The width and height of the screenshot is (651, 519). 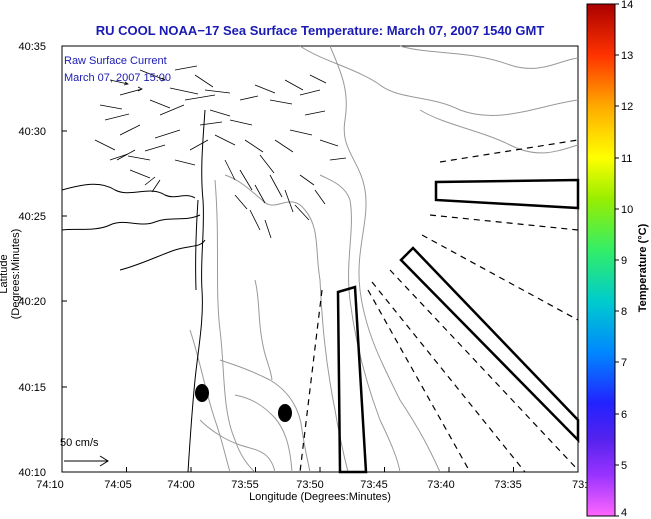 What do you see at coordinates (310, 485) in the screenshot?
I see `x-tick-label: 73:50` at bounding box center [310, 485].